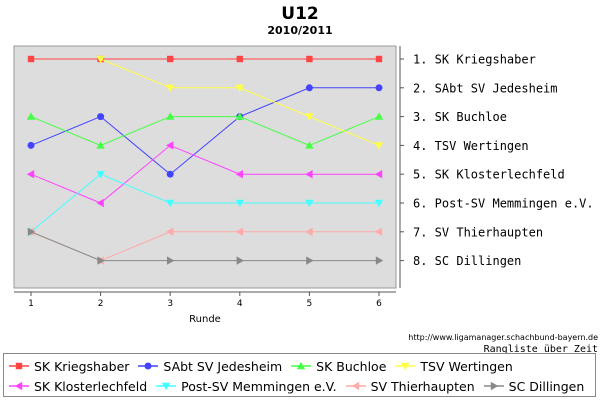 The width and height of the screenshot is (600, 400). What do you see at coordinates (460, 117) in the screenshot?
I see `rank-label: 3. SK Buchloe` at bounding box center [460, 117].